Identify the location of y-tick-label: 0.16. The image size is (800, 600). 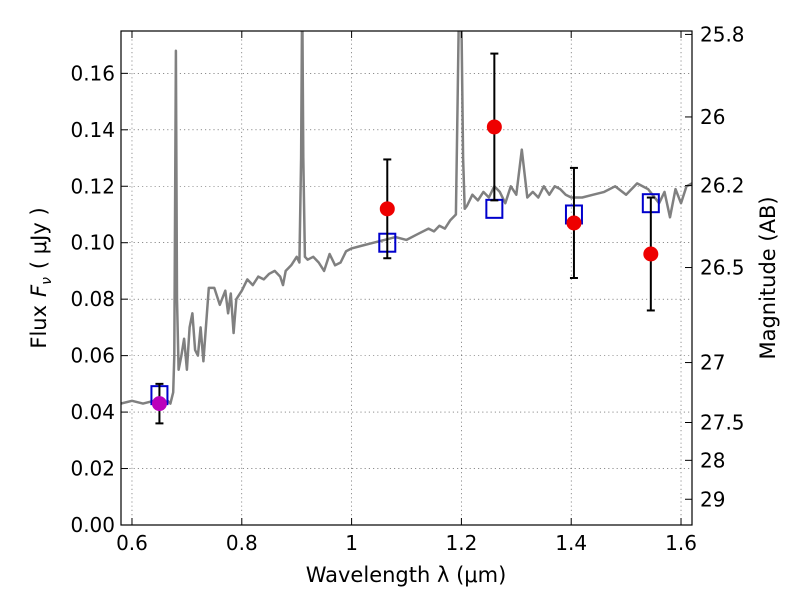
(92, 73).